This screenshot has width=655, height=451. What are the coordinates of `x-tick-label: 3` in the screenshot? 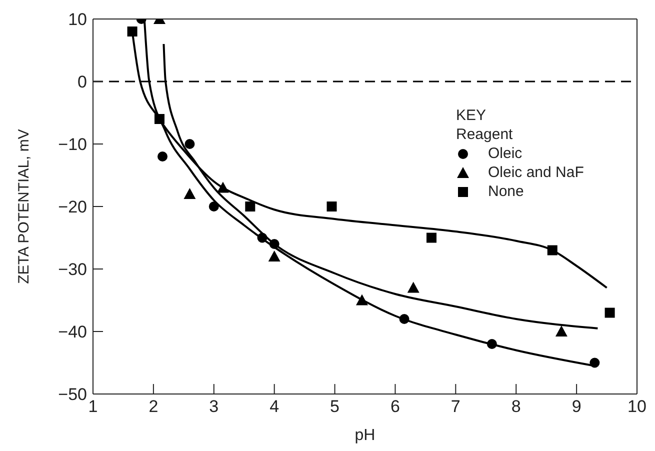 It's located at (214, 406).